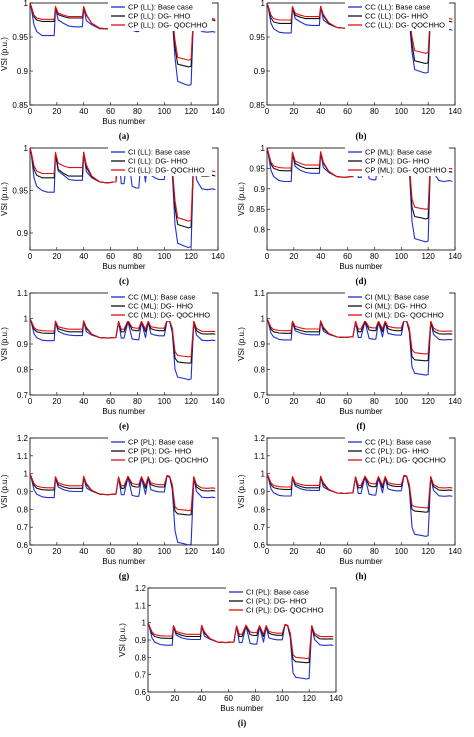 This screenshot has width=474, height=737. What do you see at coordinates (285, 610) in the screenshot?
I see `legend-entry: CI (PL): DG- QOCHHO` at bounding box center [285, 610].